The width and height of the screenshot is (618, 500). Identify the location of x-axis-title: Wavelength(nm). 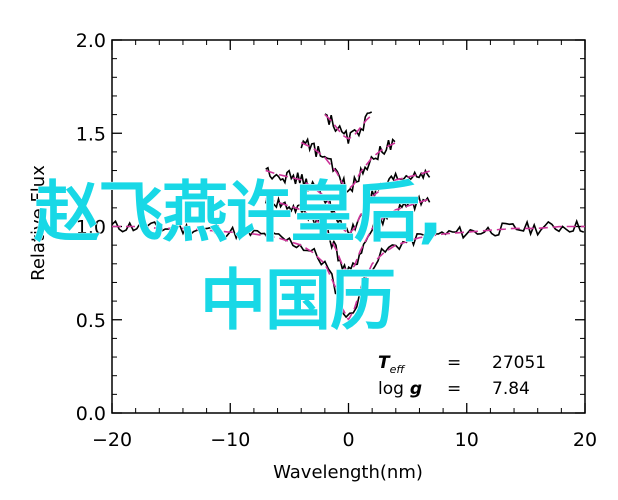
(348, 472).